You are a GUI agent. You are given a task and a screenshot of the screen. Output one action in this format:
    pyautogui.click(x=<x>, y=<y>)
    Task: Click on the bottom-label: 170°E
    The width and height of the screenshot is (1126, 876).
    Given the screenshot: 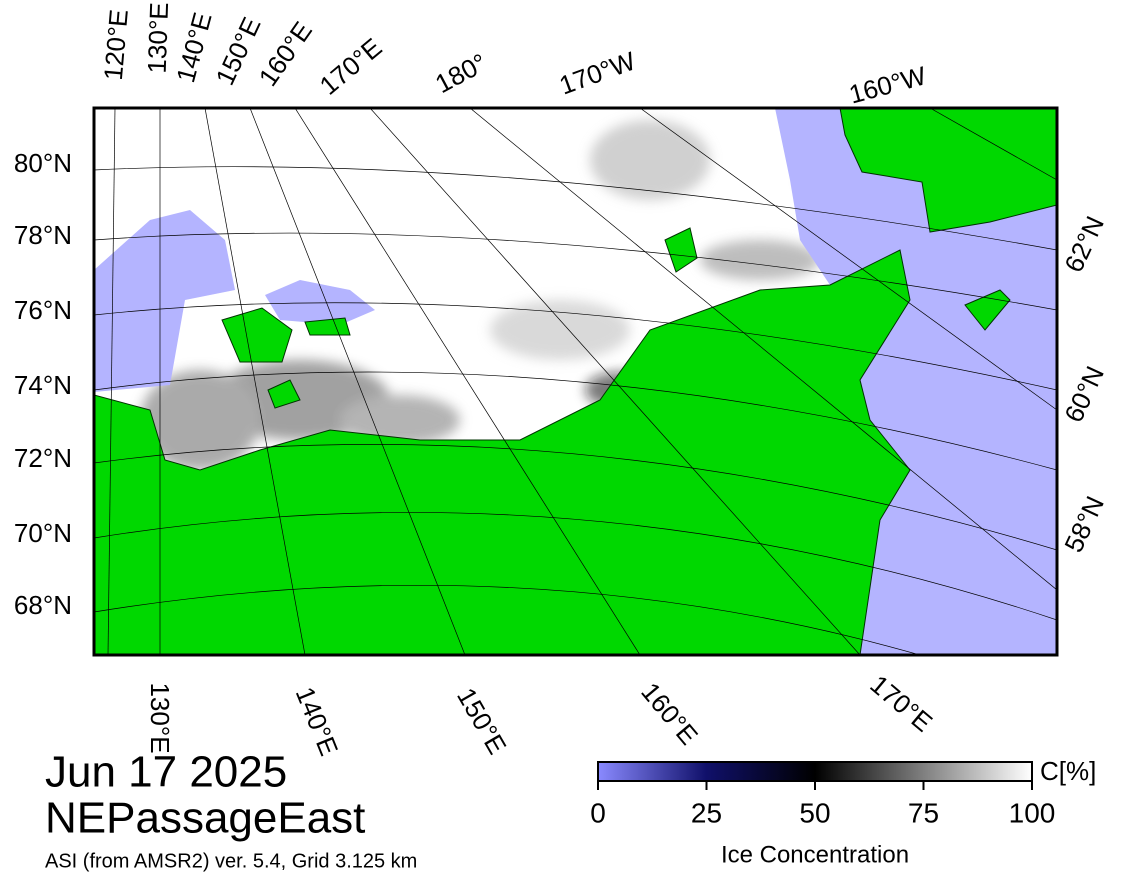 What is the action you would take?
    pyautogui.click(x=901, y=703)
    